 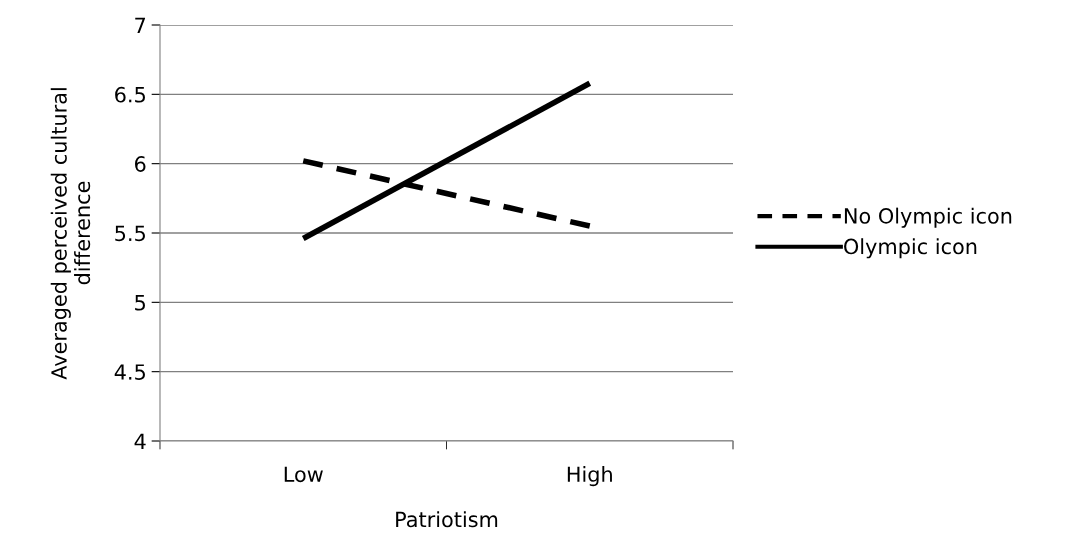 What do you see at coordinates (130, 233) in the screenshot?
I see `y-tick-label: 5.5` at bounding box center [130, 233].